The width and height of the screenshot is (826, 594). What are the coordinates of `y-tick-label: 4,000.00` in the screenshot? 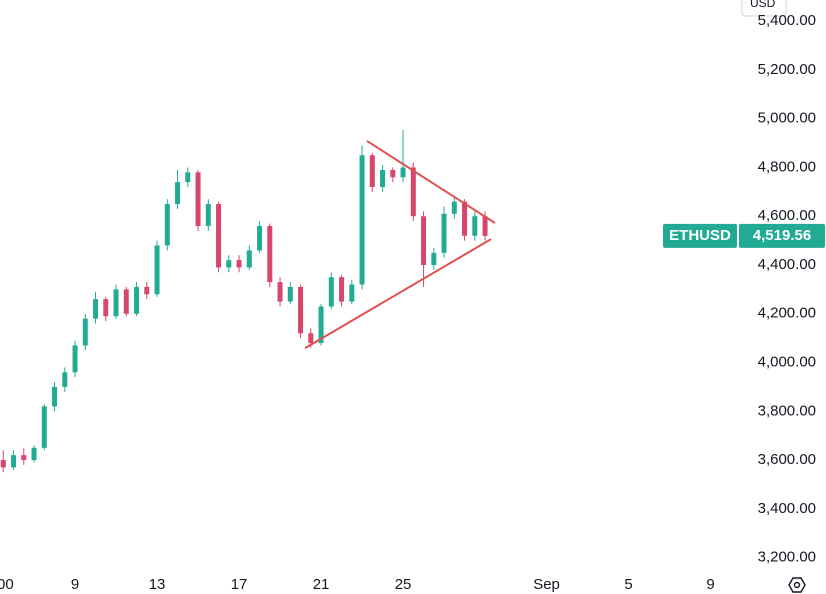 It's located at (787, 361).